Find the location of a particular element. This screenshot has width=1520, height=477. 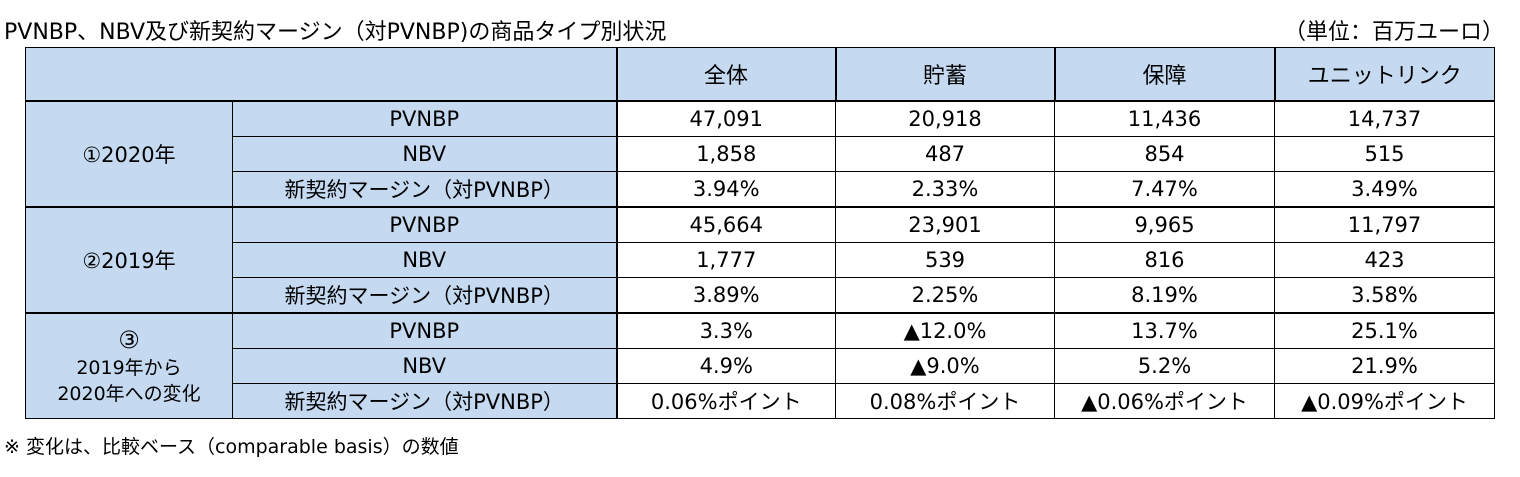

group-label-line2: 2020年への変化 is located at coordinates (129, 394).